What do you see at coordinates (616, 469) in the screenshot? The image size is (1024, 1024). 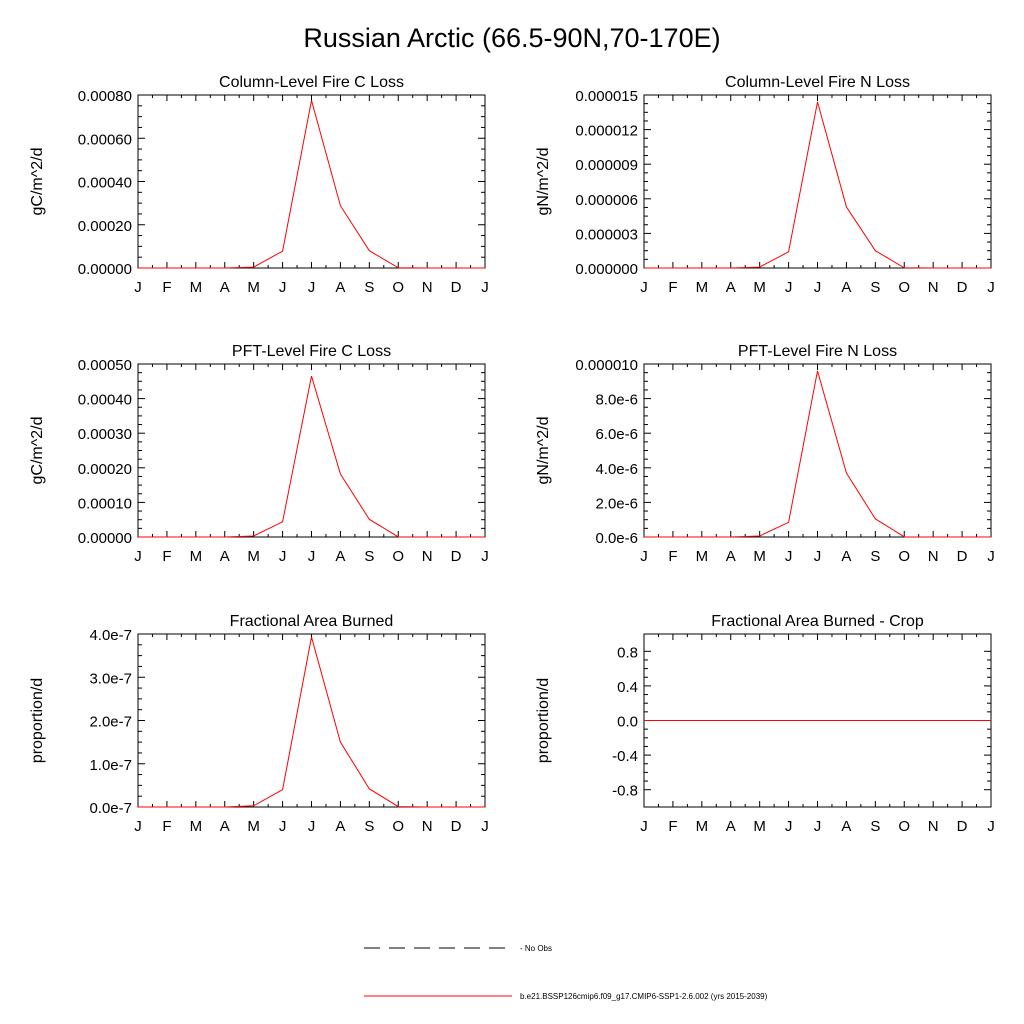 I see `y-tick-label: 4.0e-6` at bounding box center [616, 469].